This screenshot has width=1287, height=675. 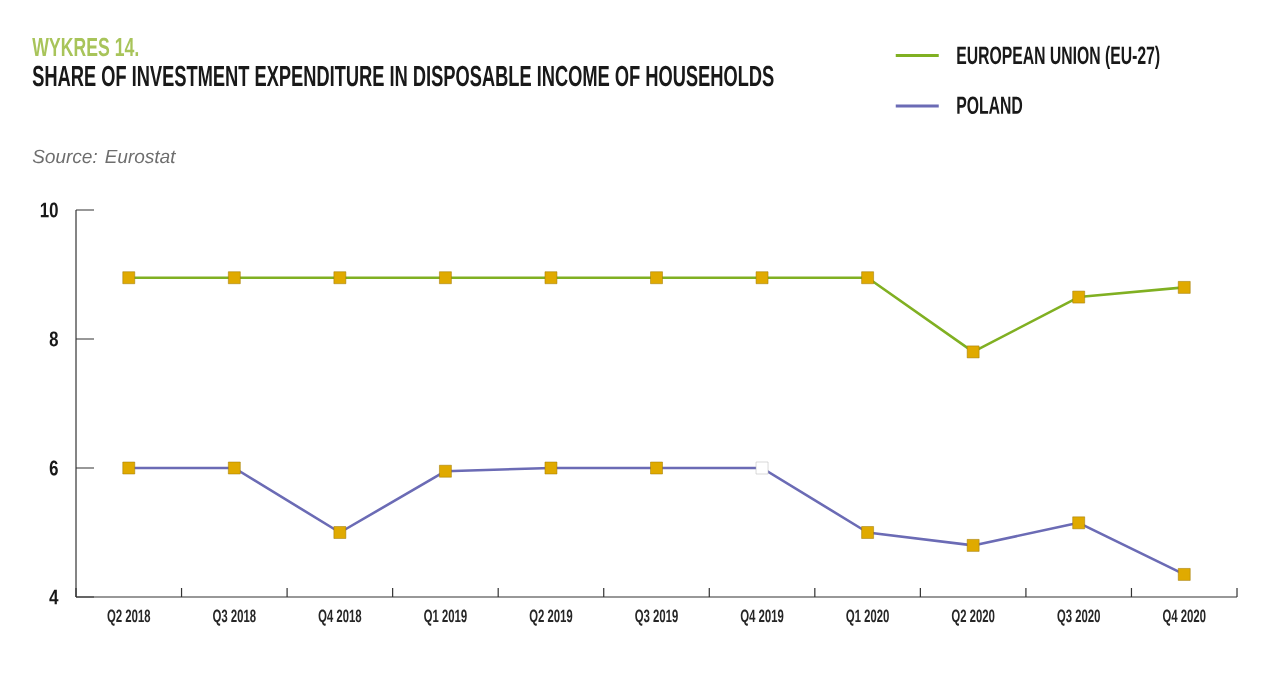 I want to click on x-tick-label: Q2 2019, so click(x=551, y=617).